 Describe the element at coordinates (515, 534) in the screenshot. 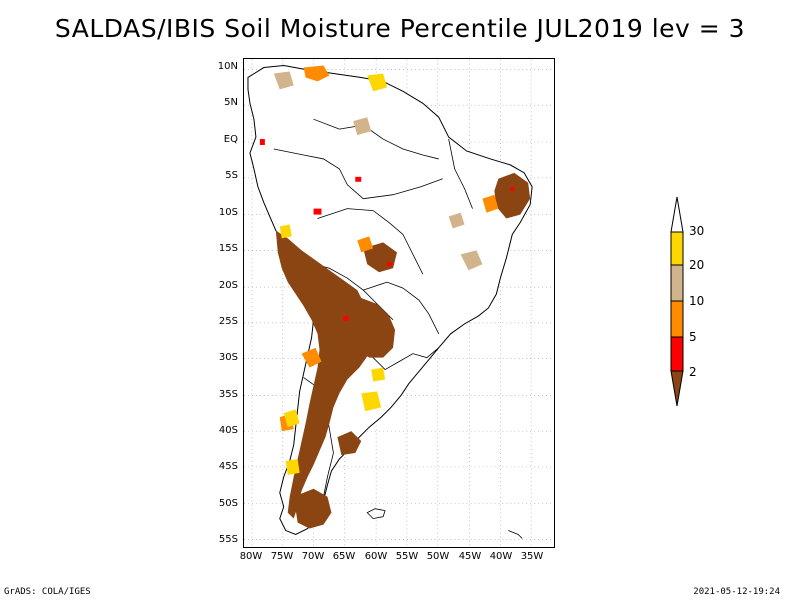

I see `south-georgia` at that location.